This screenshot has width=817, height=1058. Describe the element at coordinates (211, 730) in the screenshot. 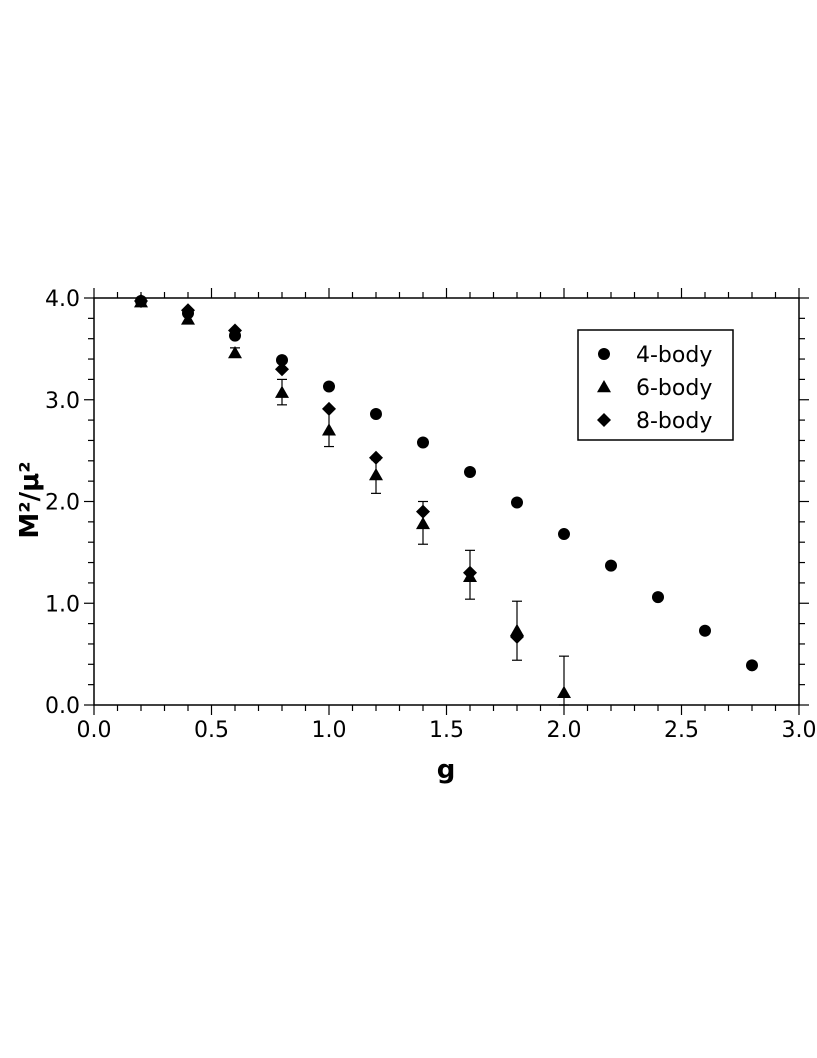

I see `x-tick-label: 0.5` at that location.